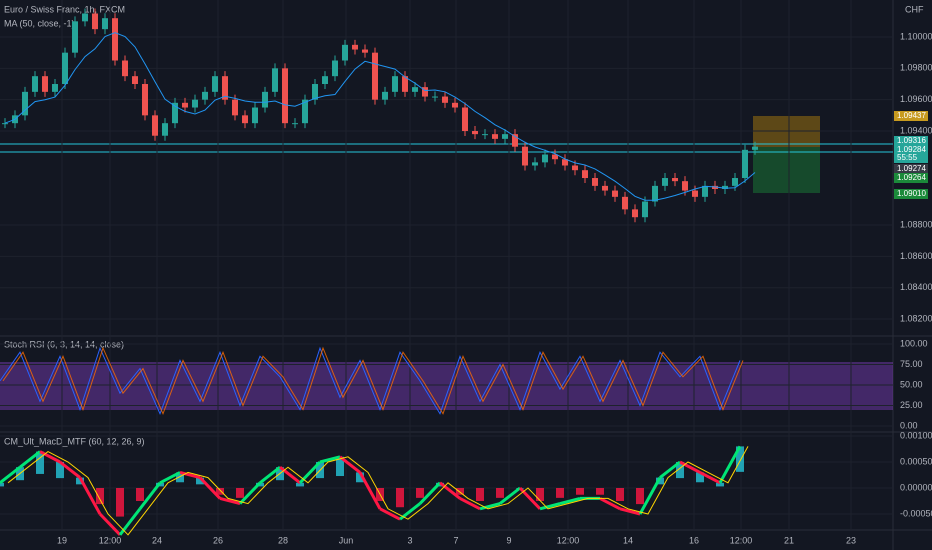  What do you see at coordinates (914, 343) in the screenshot?
I see `y-tick-label: 100.00` at bounding box center [914, 343].